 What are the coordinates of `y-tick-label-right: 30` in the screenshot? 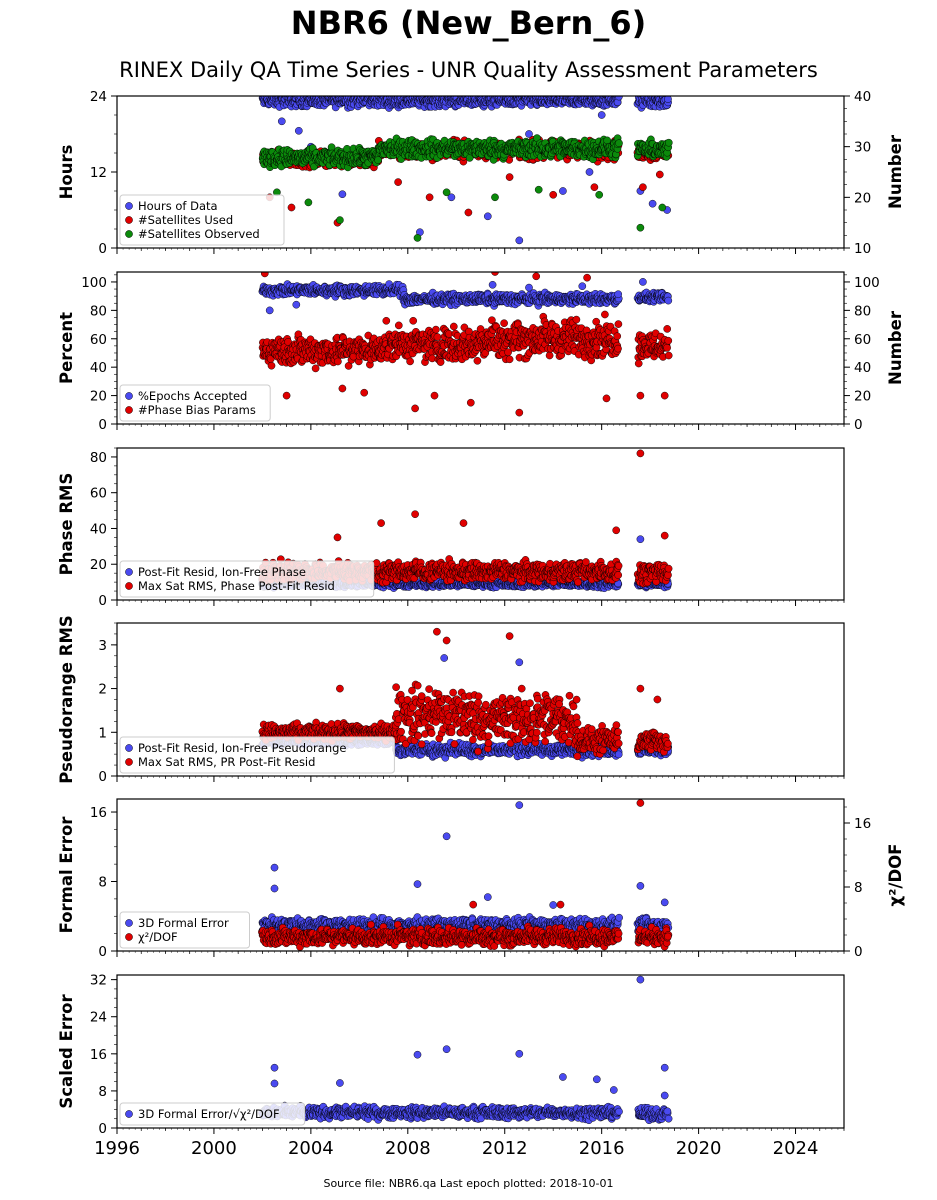 It's located at (862, 148).